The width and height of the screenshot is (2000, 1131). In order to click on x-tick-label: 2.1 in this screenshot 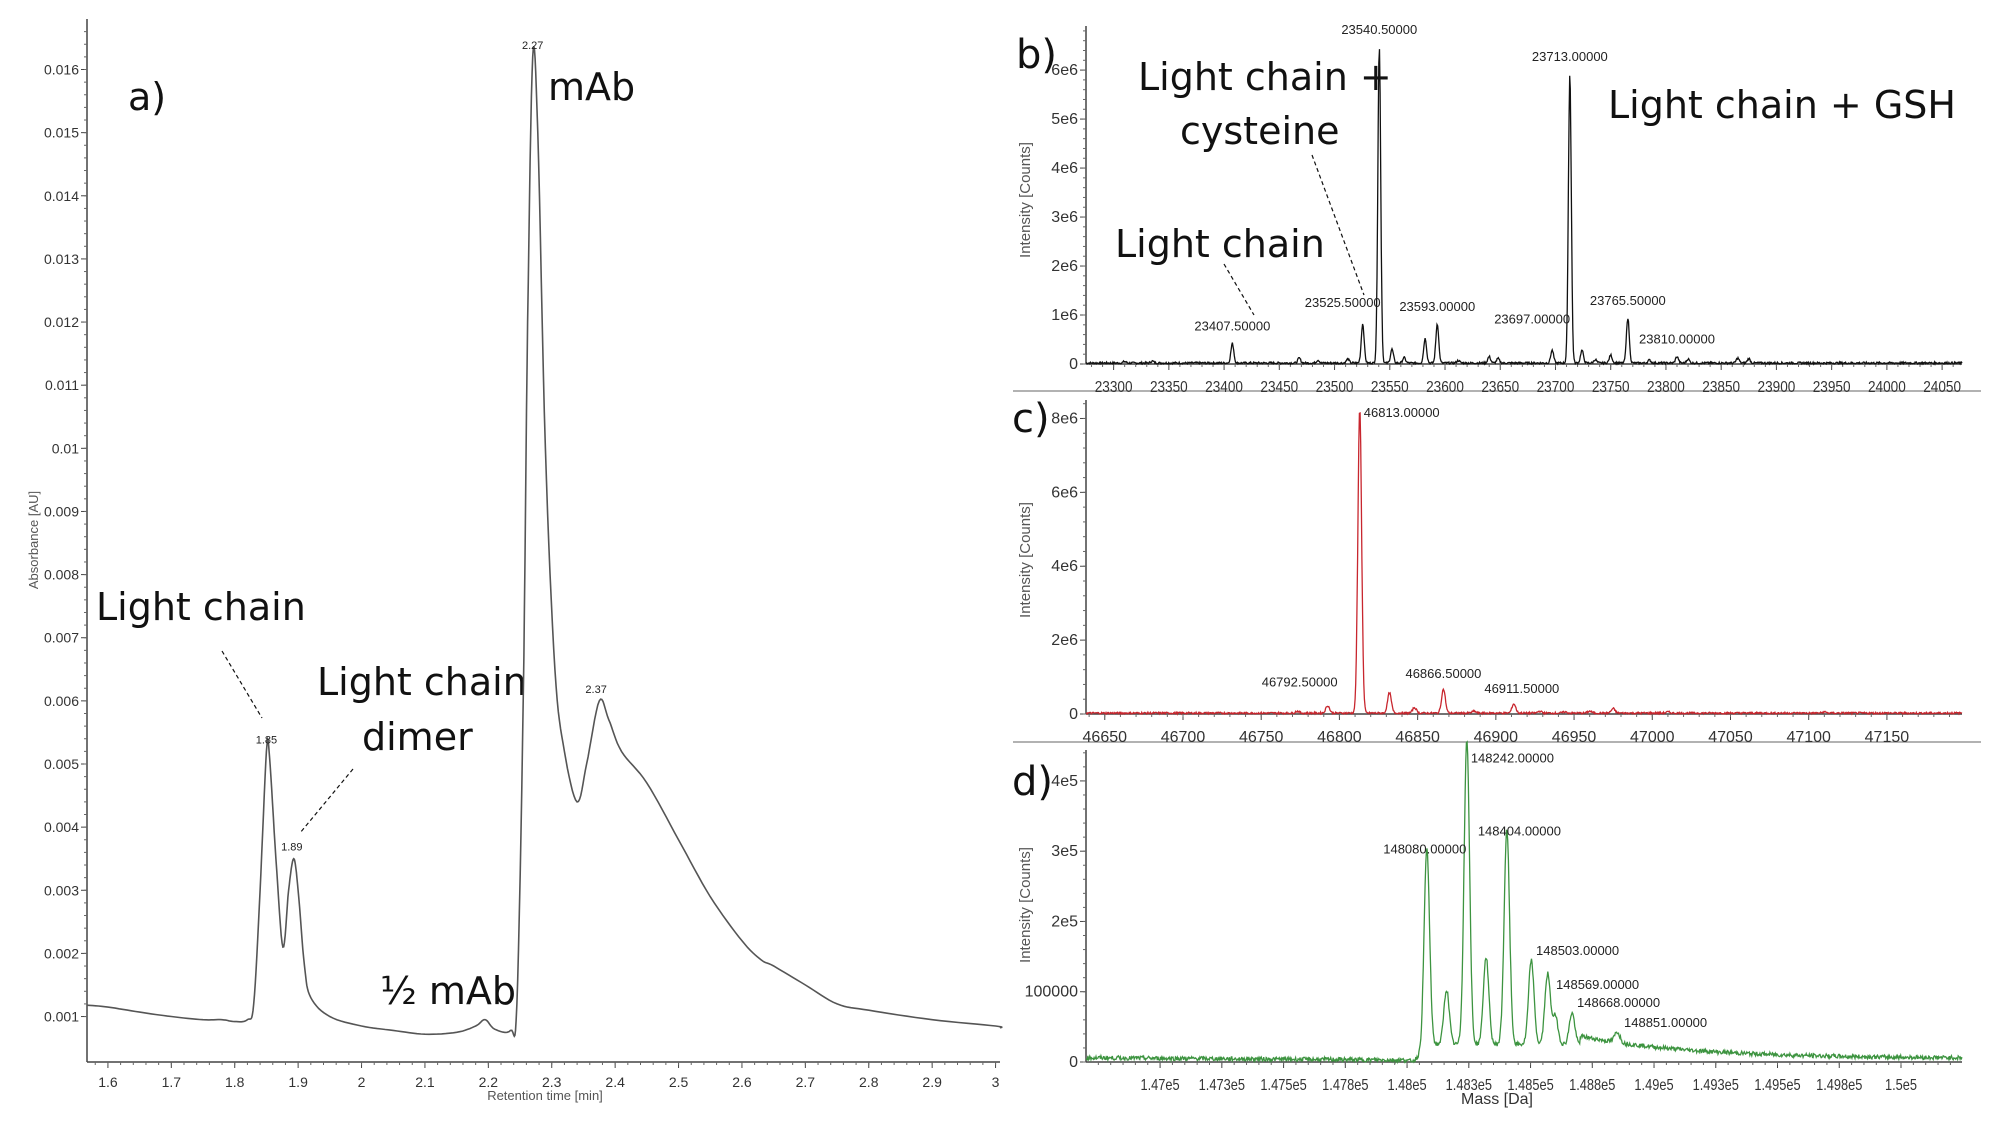, I will do `click(425, 1082)`.